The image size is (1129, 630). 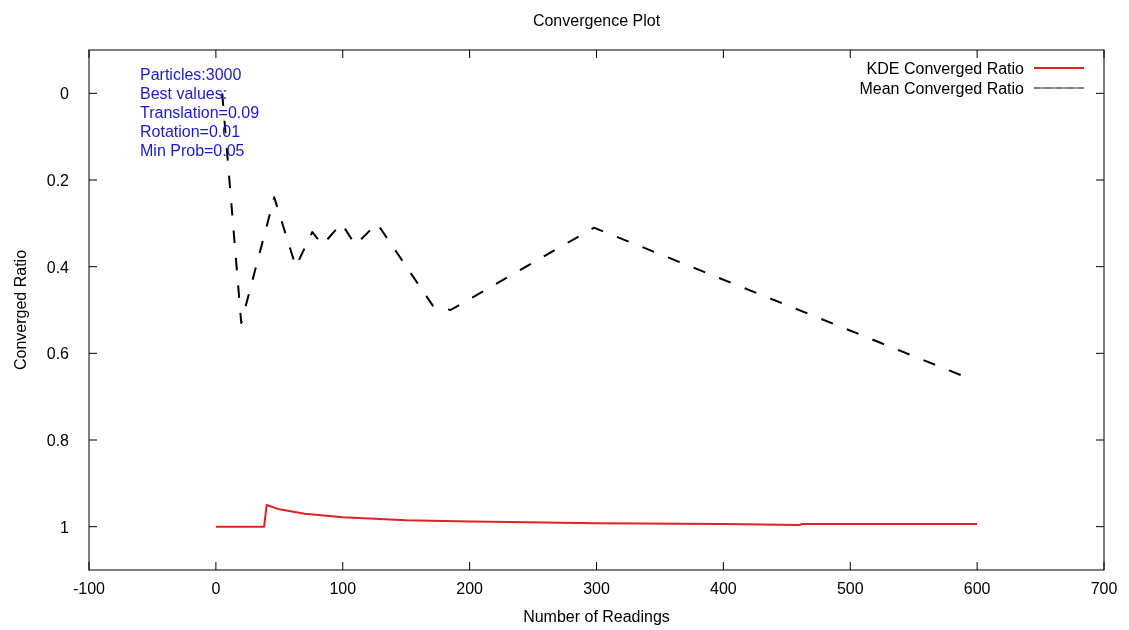 What do you see at coordinates (184, 93) in the screenshot?
I see `annotation: Best values:` at bounding box center [184, 93].